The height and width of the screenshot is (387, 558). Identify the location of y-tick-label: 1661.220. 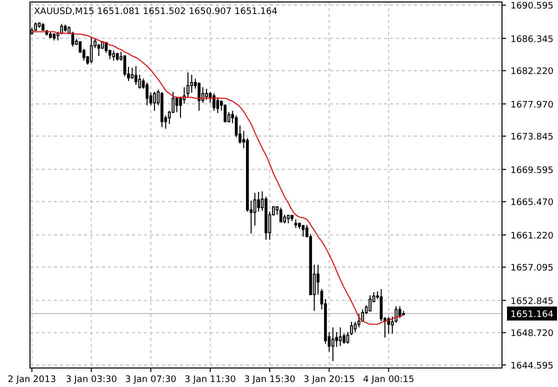
(532, 236).